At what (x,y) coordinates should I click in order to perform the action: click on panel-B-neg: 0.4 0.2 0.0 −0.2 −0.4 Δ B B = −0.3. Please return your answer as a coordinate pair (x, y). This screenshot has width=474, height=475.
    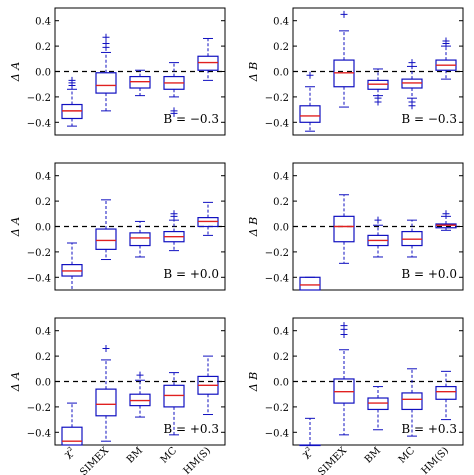
    Looking at the image, I should click on (355, 71).